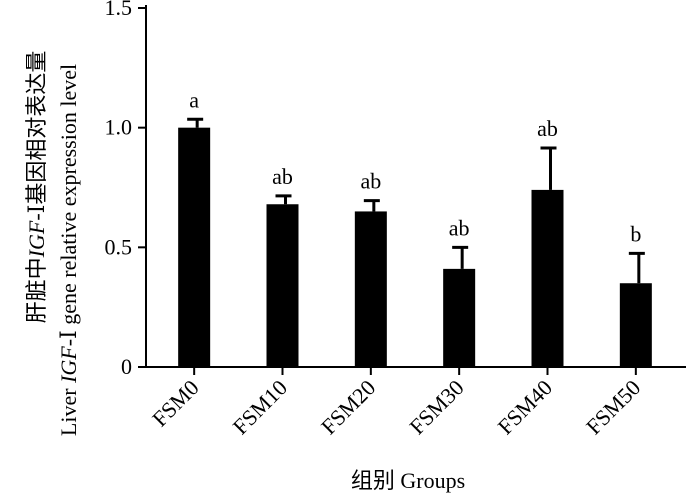  What do you see at coordinates (348, 407) in the screenshot?
I see `x-tick-label: FSM20` at bounding box center [348, 407].